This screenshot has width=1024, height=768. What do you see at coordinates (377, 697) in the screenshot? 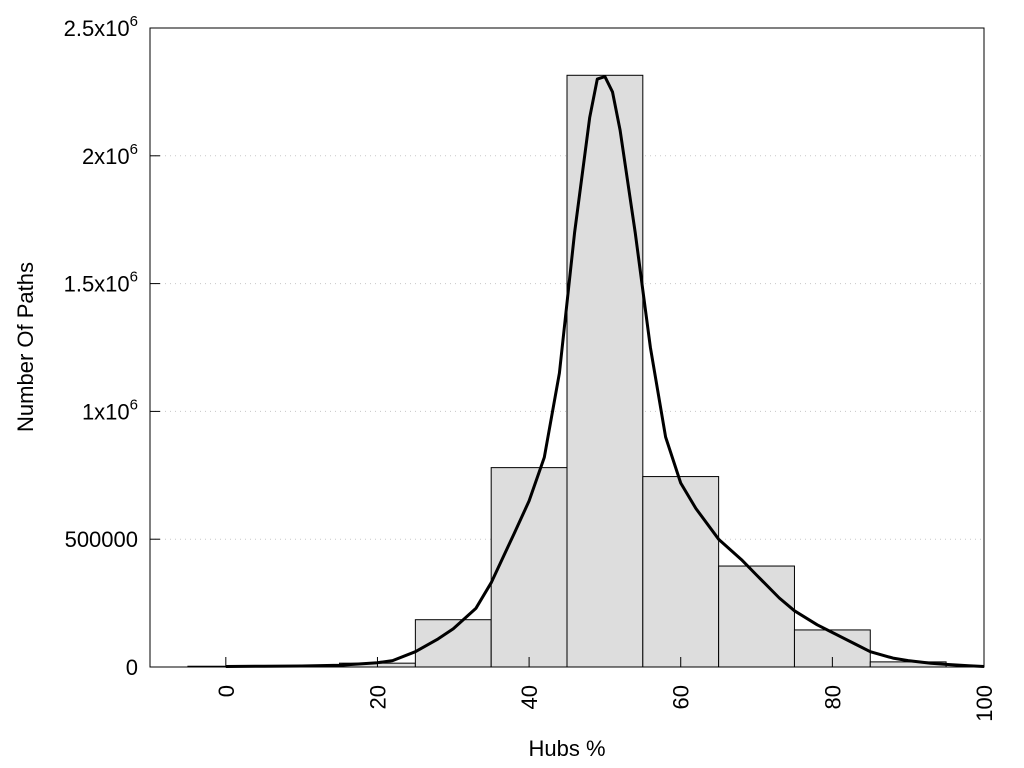
I see `x-tick-label-1: 20` at bounding box center [377, 697].